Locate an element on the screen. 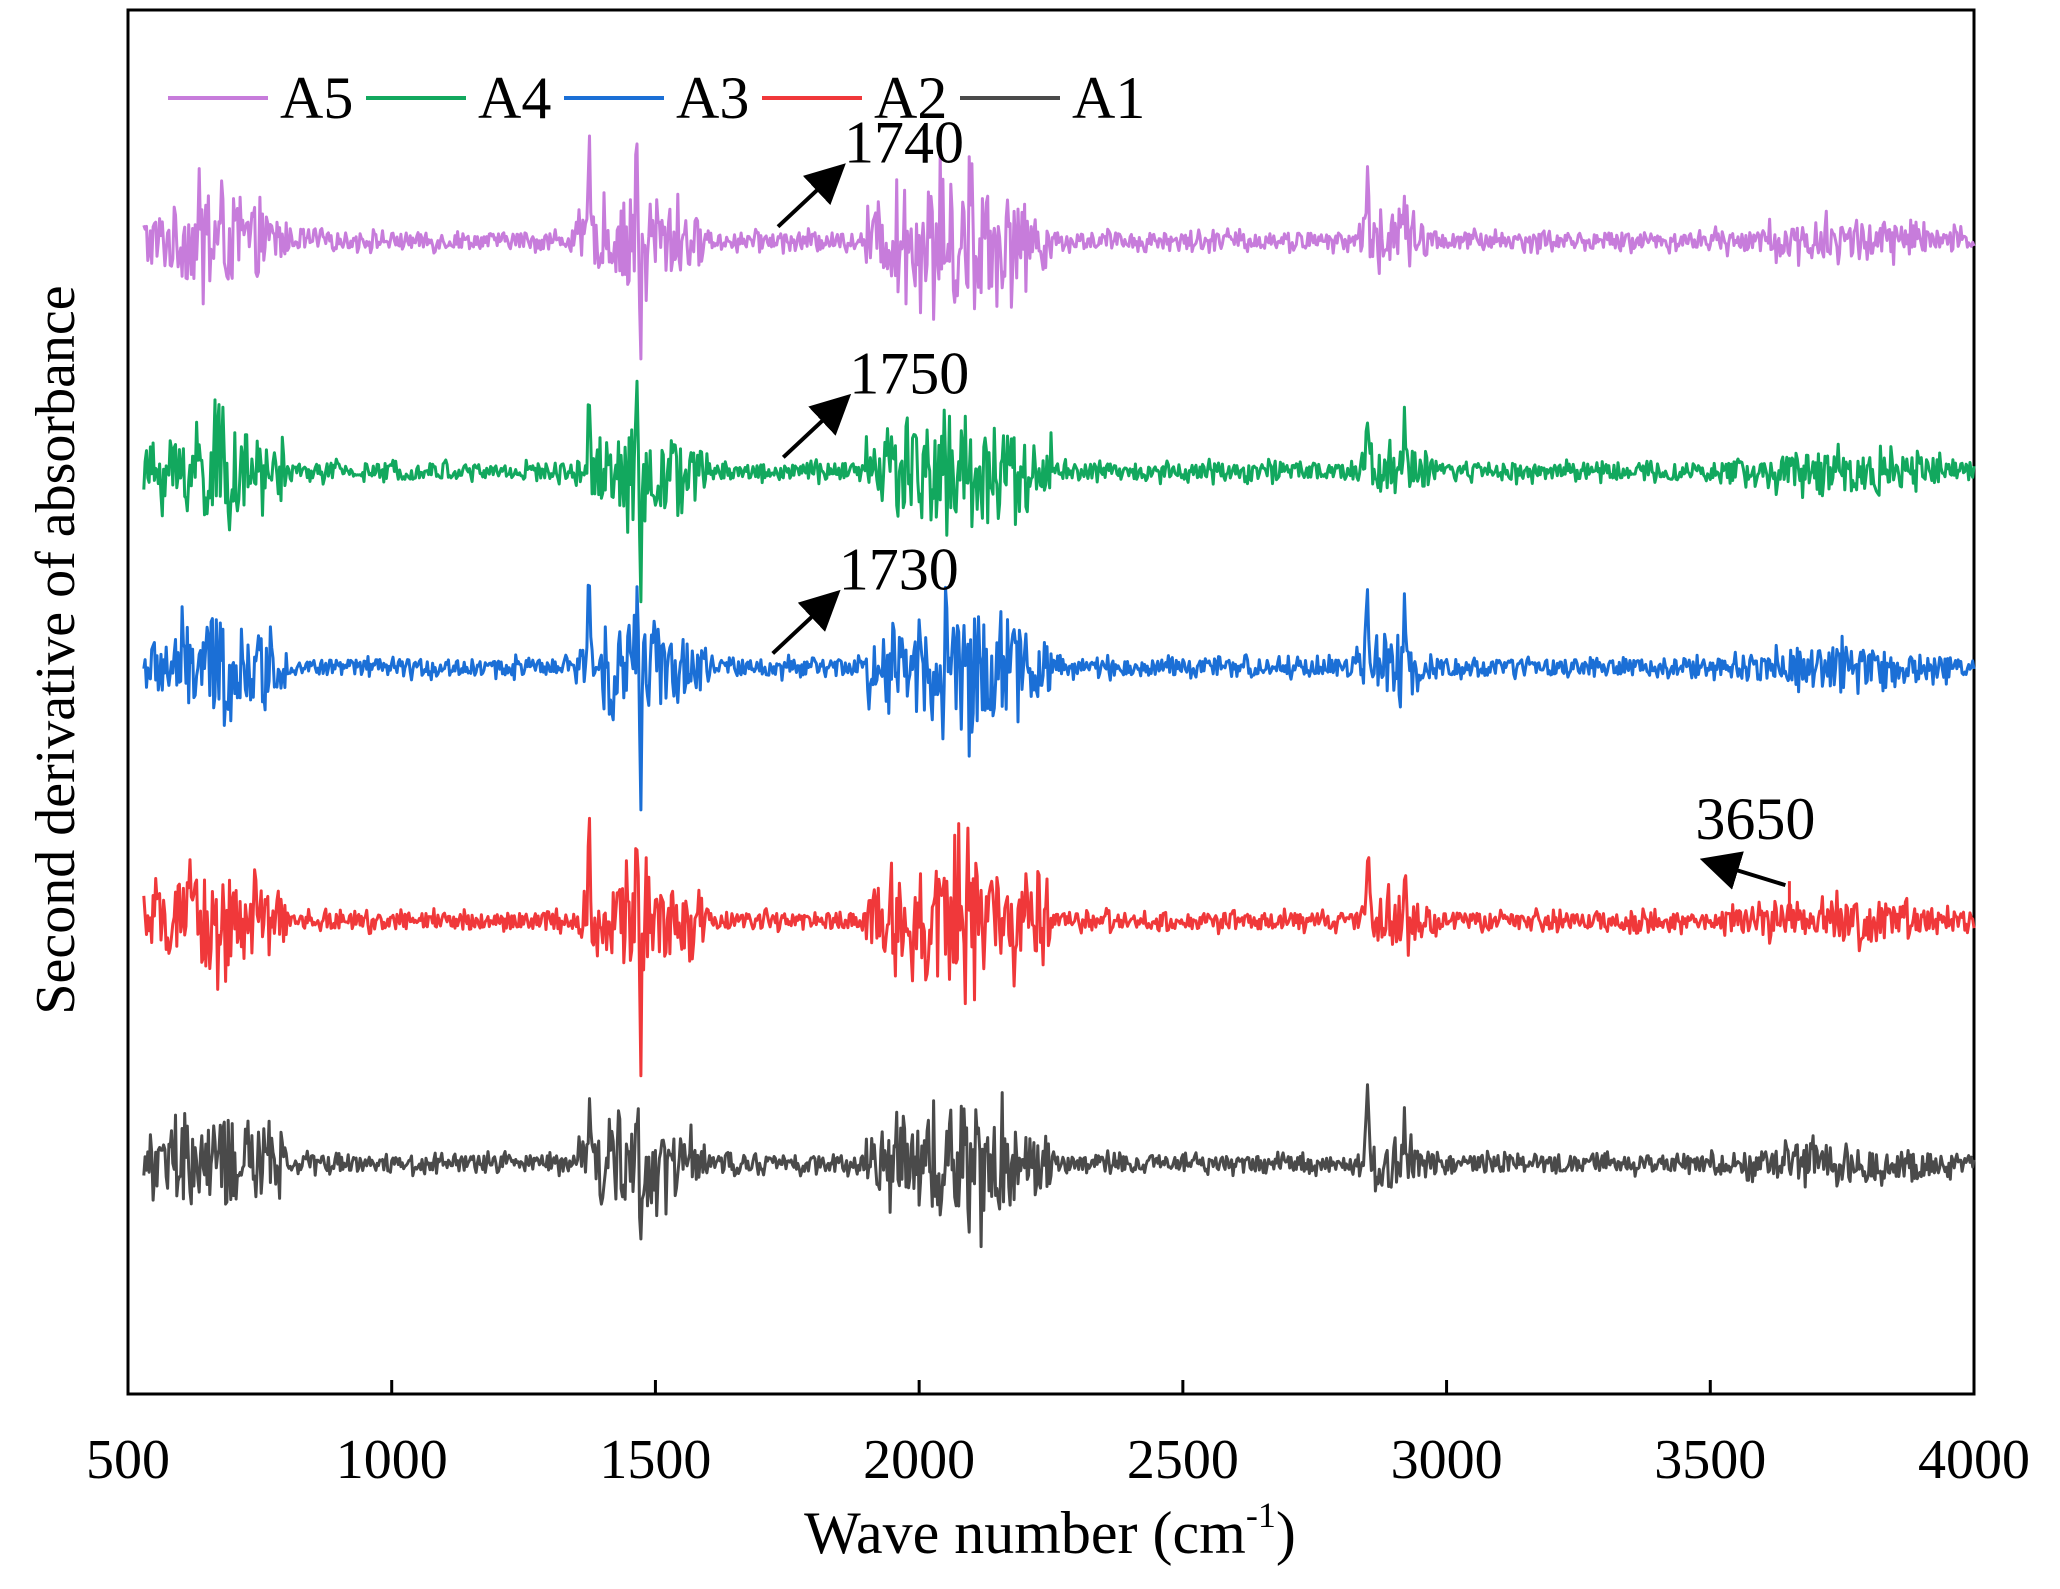 The height and width of the screenshot is (1589, 2060). legend-label-a1: A1 is located at coordinates (1108, 98).